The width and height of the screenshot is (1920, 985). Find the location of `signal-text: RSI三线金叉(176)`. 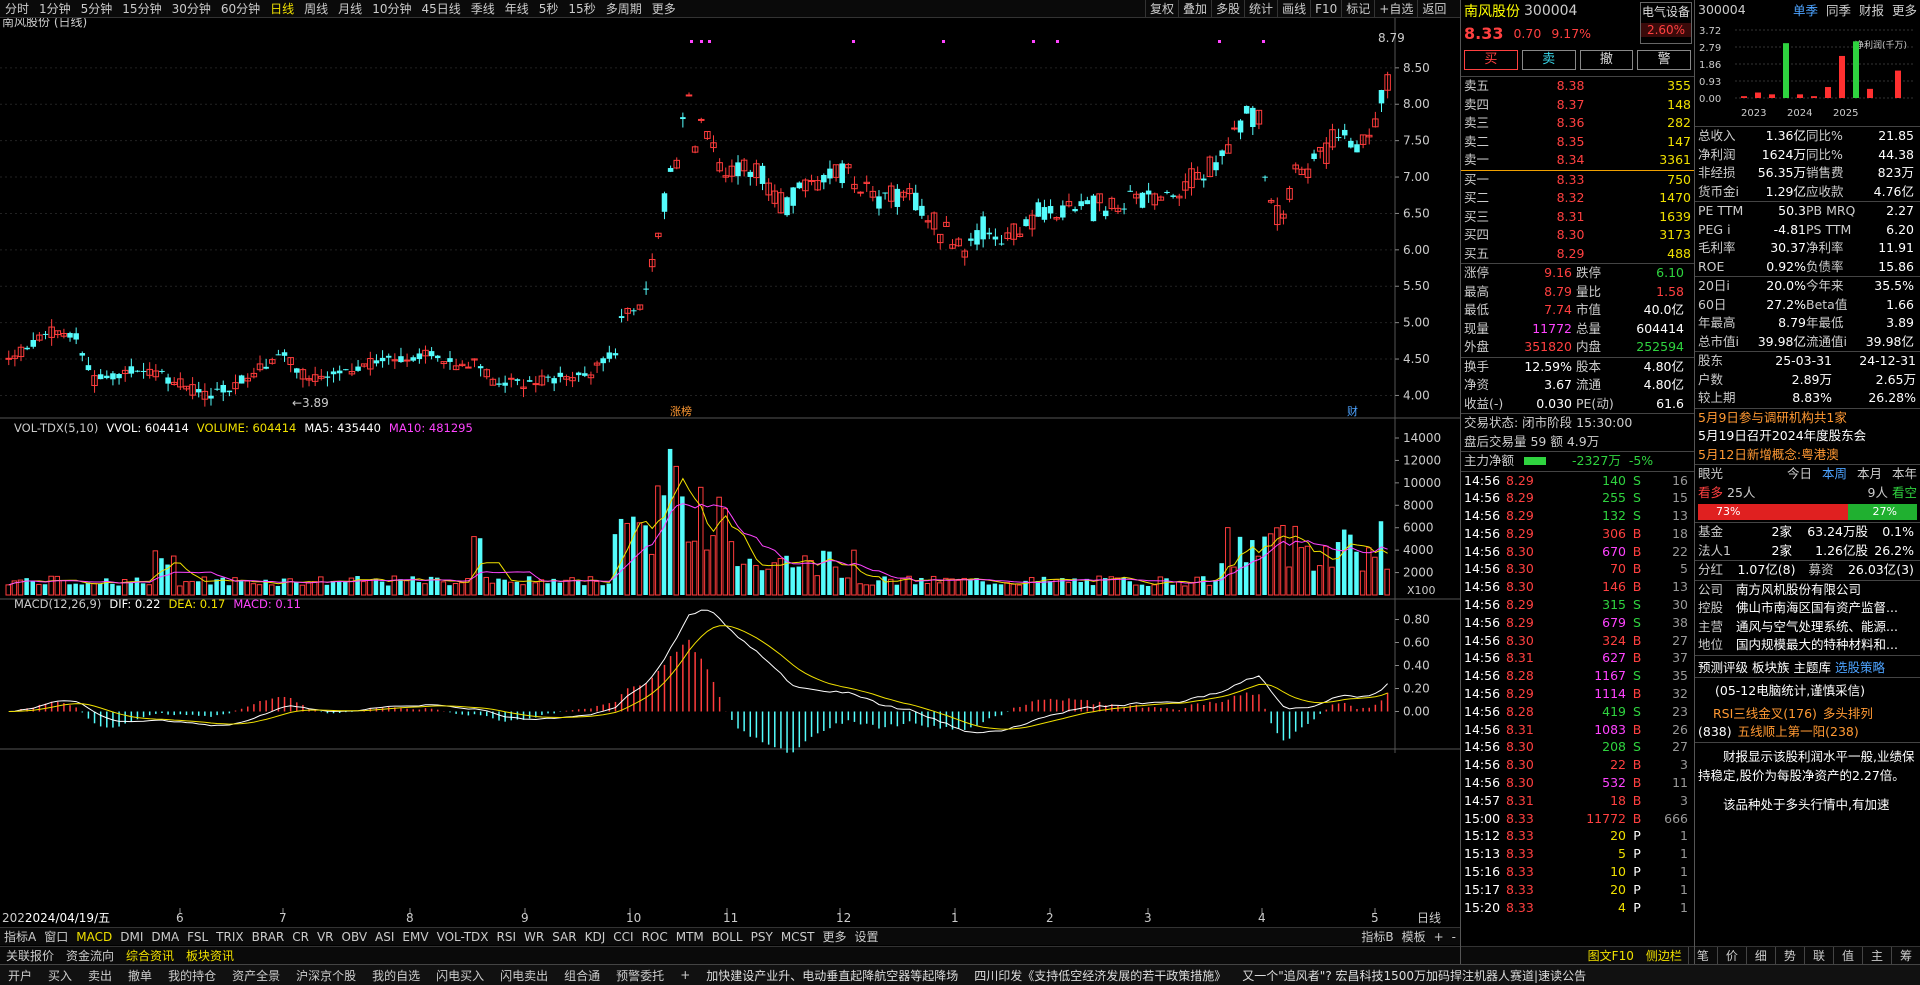

signal-text: RSI三线金叉(176) is located at coordinates (1765, 713).